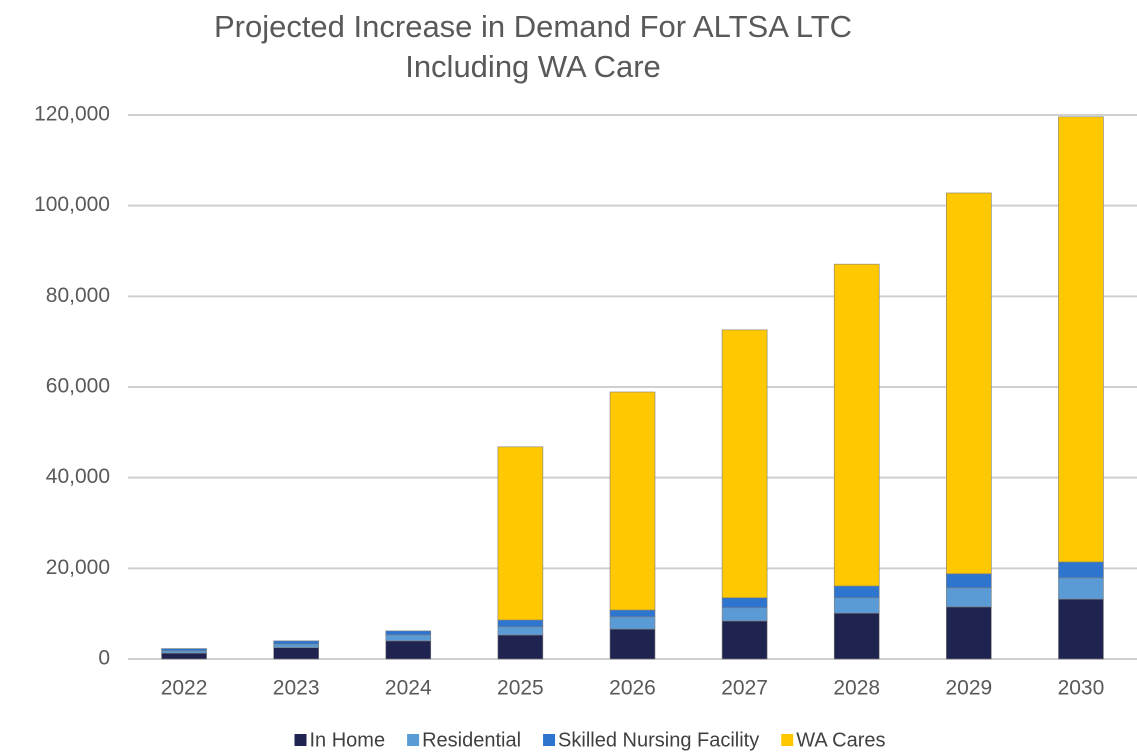 This screenshot has width=1137, height=752. Describe the element at coordinates (533, 66) in the screenshot. I see `chart-title: Including WA Care` at that location.